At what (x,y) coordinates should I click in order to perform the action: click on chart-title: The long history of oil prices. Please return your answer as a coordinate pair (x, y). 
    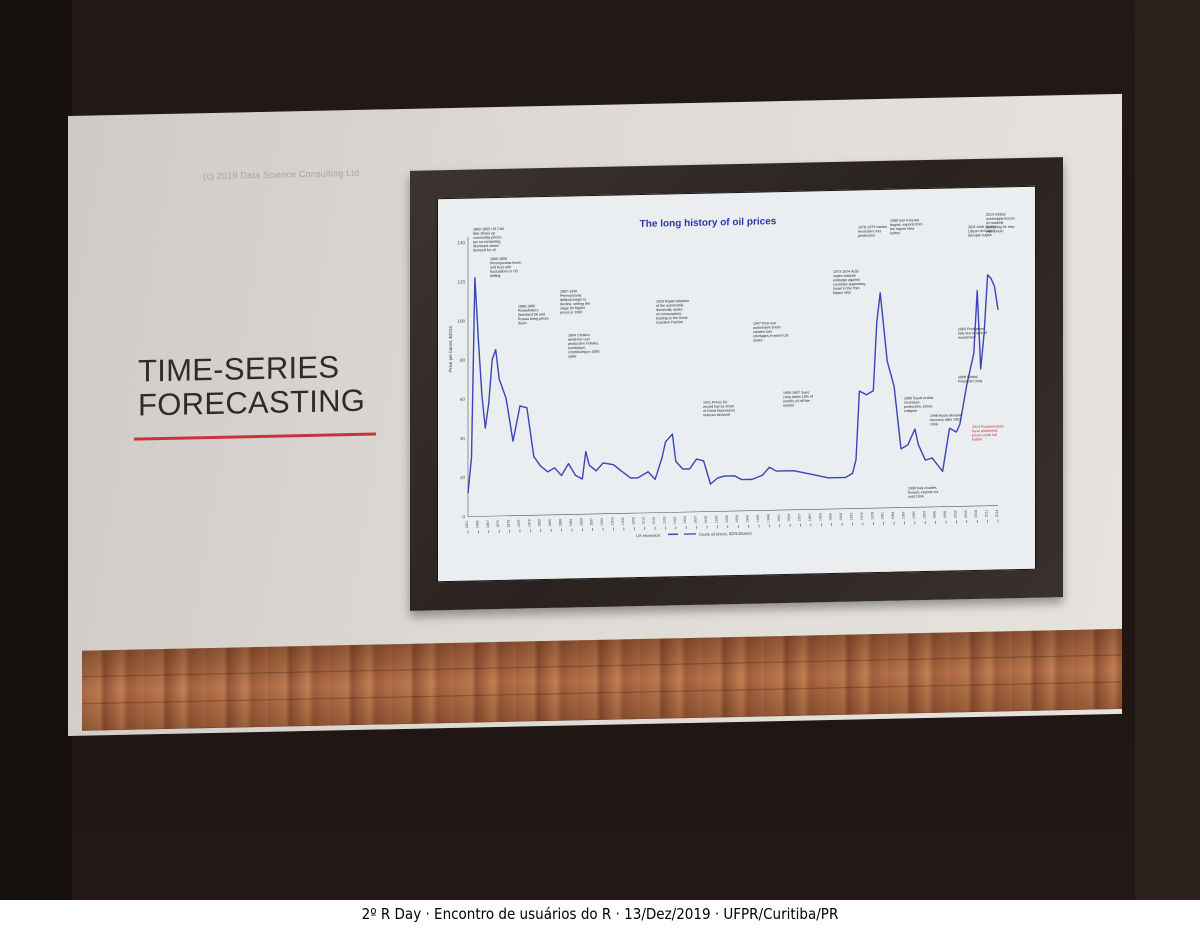
    Looking at the image, I should click on (708, 223).